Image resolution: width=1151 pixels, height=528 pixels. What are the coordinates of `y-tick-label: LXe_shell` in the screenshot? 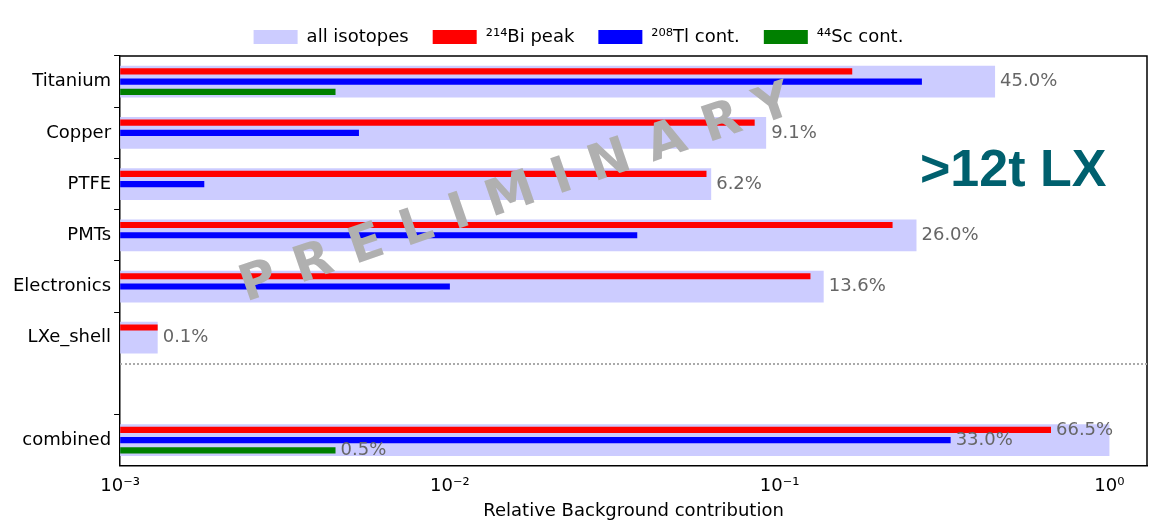 It's located at (69, 336).